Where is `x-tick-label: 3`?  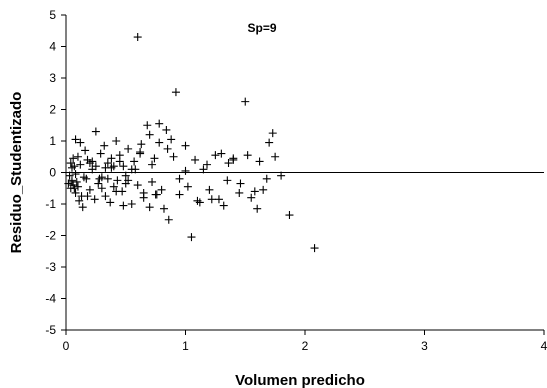 x-tick-label: 3 is located at coordinates (424, 346).